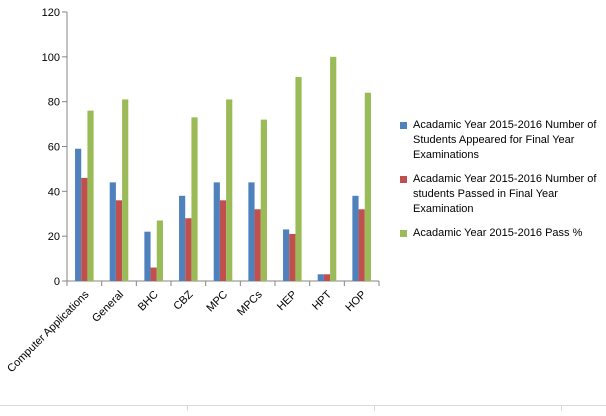  I want to click on x-tick-label: BHC, so click(148, 301).